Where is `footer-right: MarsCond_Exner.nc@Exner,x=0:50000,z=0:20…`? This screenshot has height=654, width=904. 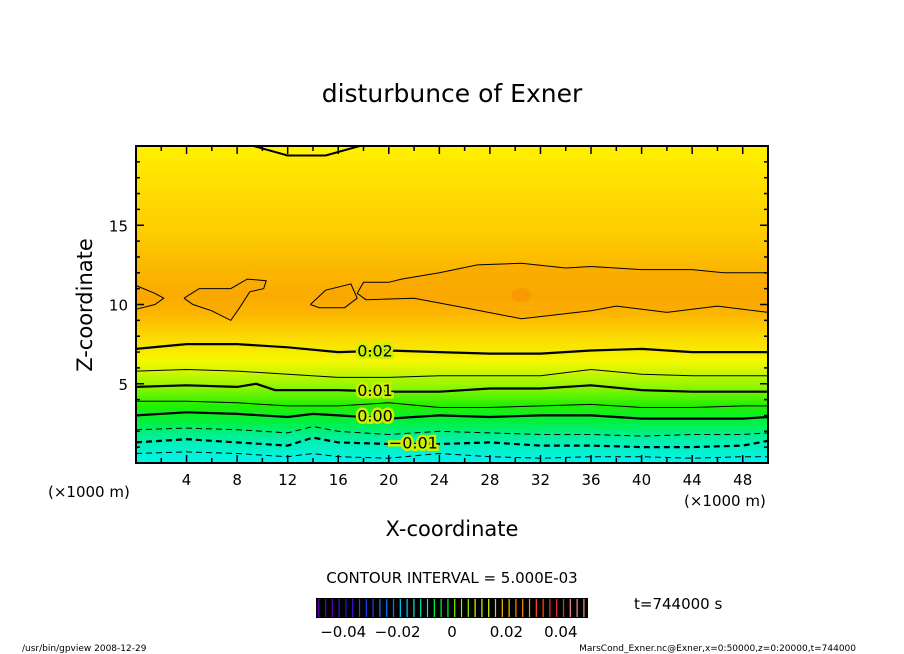 footer-right: MarsCond_Exner.nc@Exner,x=0:50000,z=0:20… is located at coordinates (717, 649).